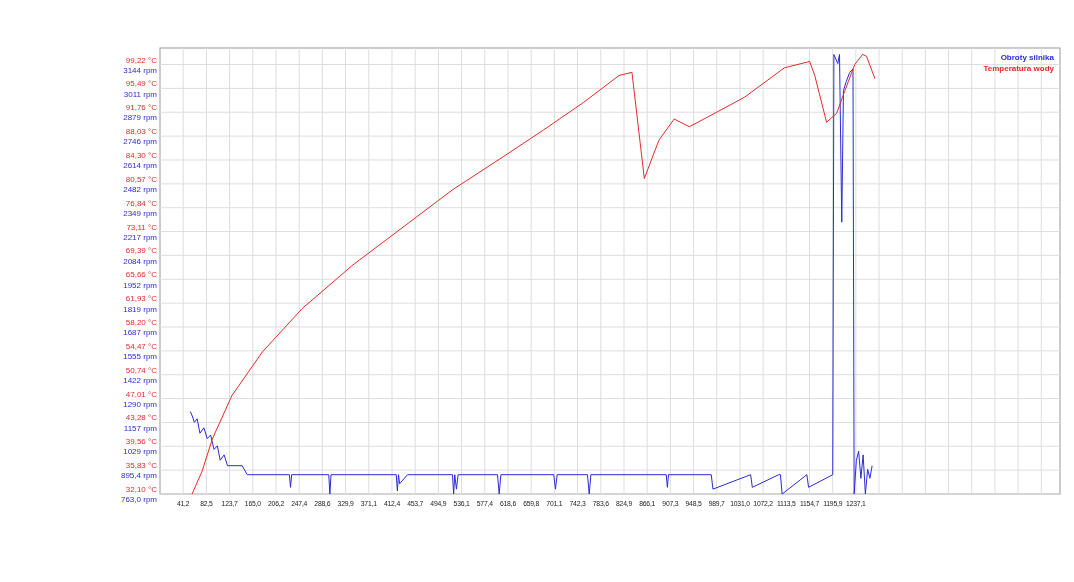  Describe the element at coordinates (140, 213) in the screenshot. I see `y2-tick-label: 2349 rpm` at that location.